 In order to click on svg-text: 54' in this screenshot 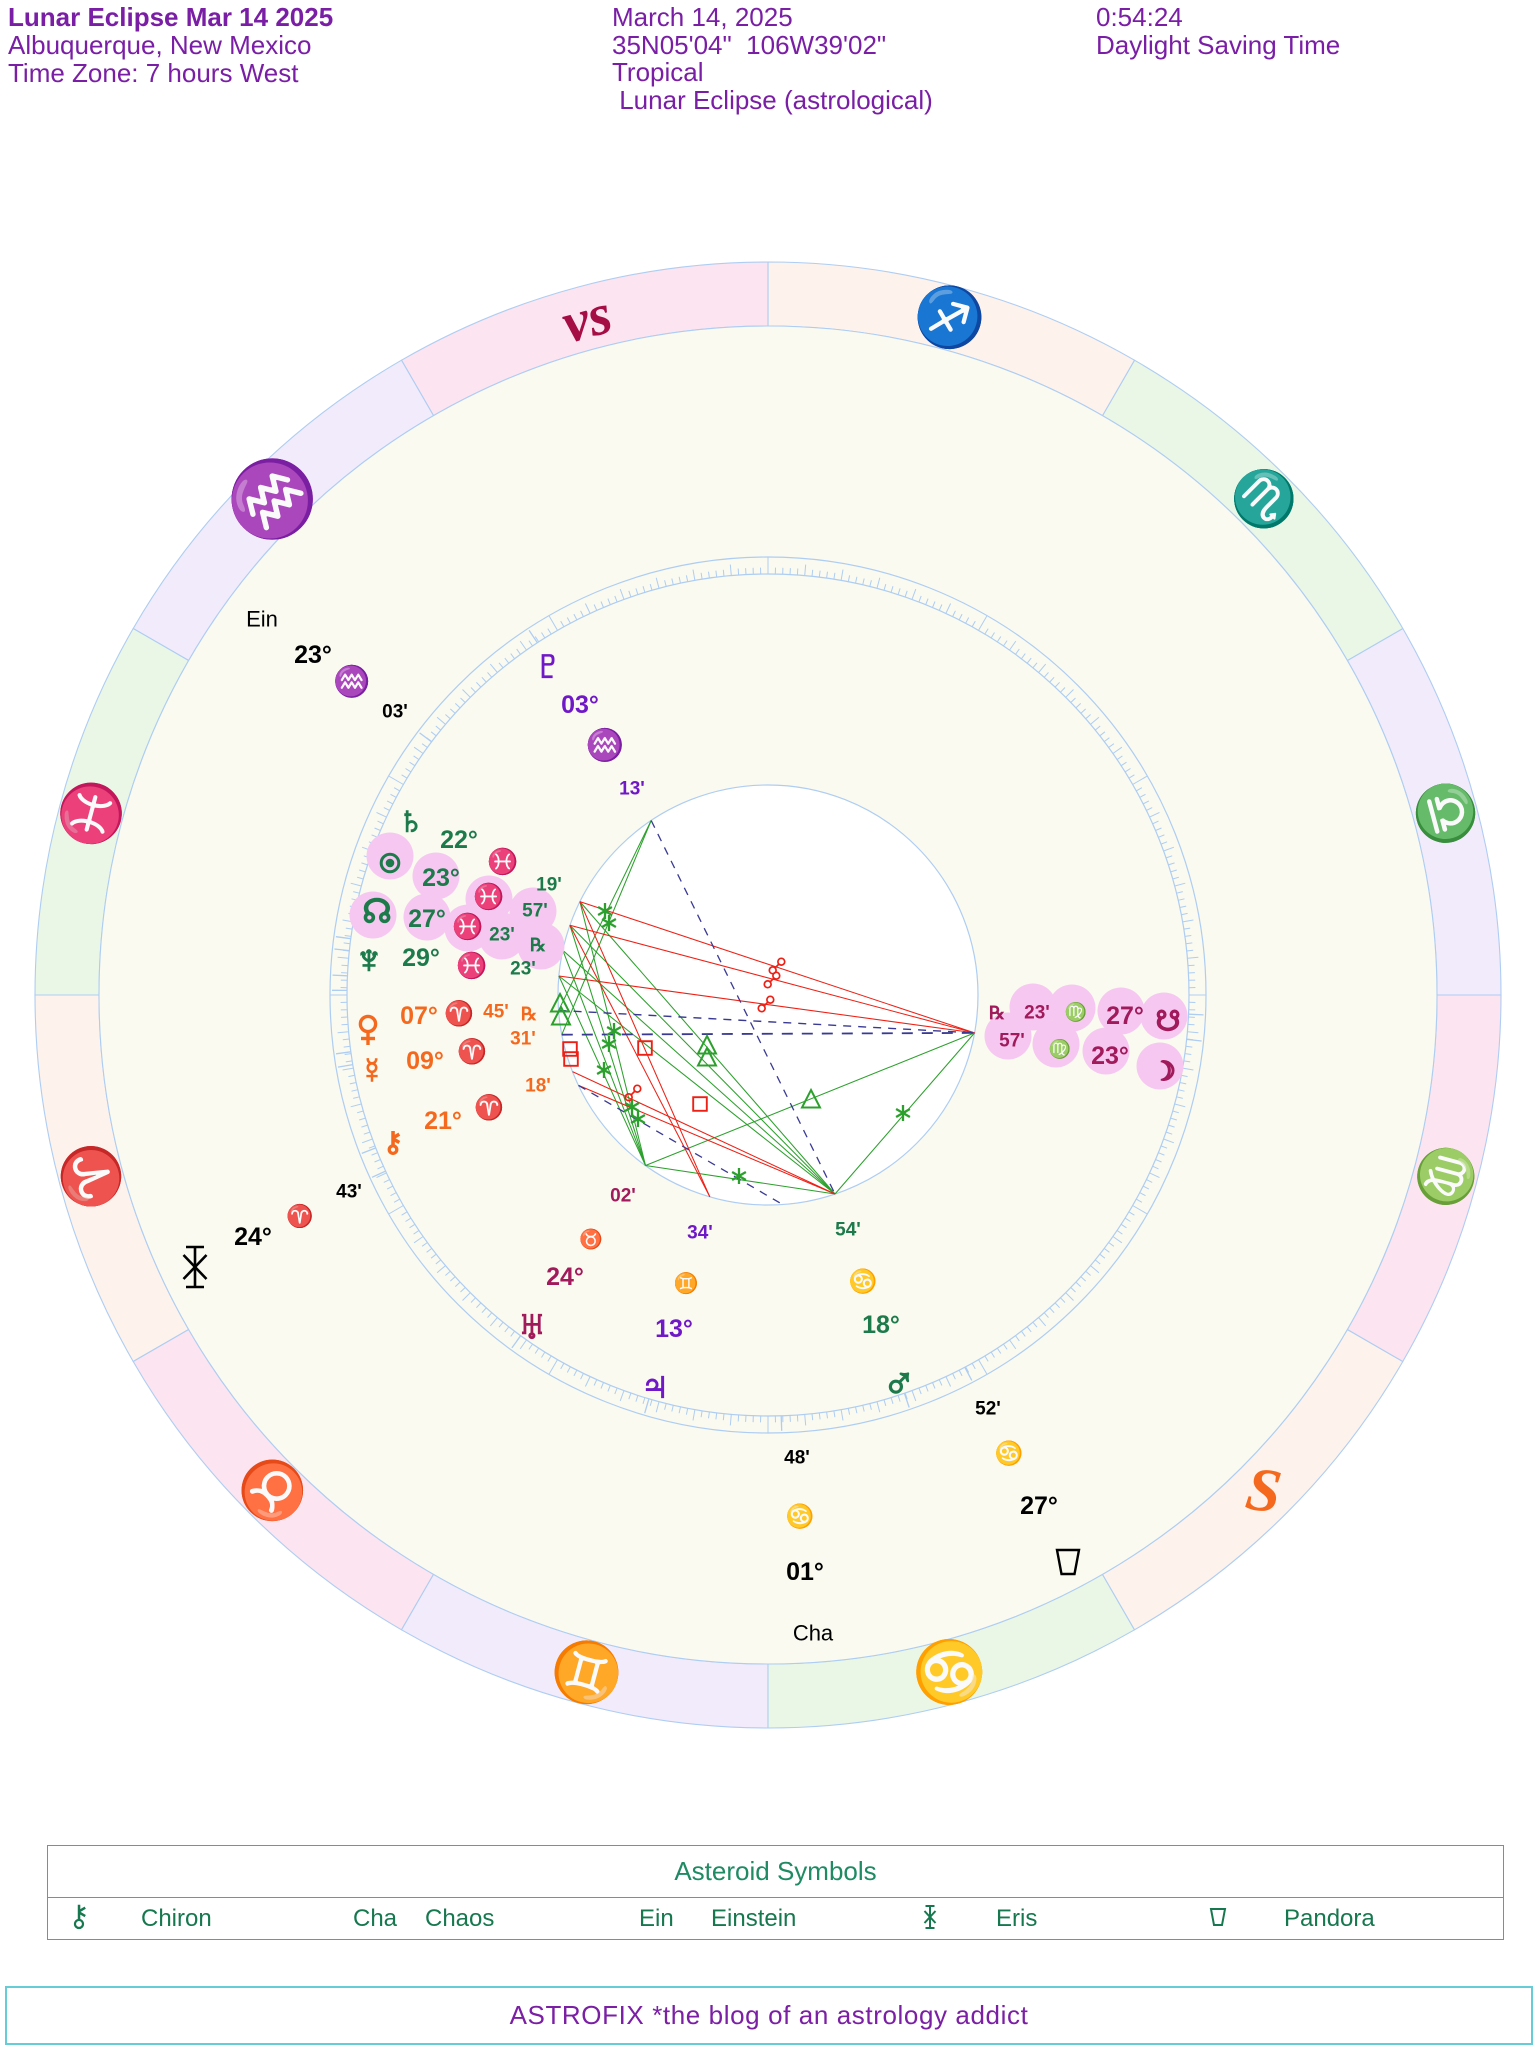, I will do `click(848, 1230)`.